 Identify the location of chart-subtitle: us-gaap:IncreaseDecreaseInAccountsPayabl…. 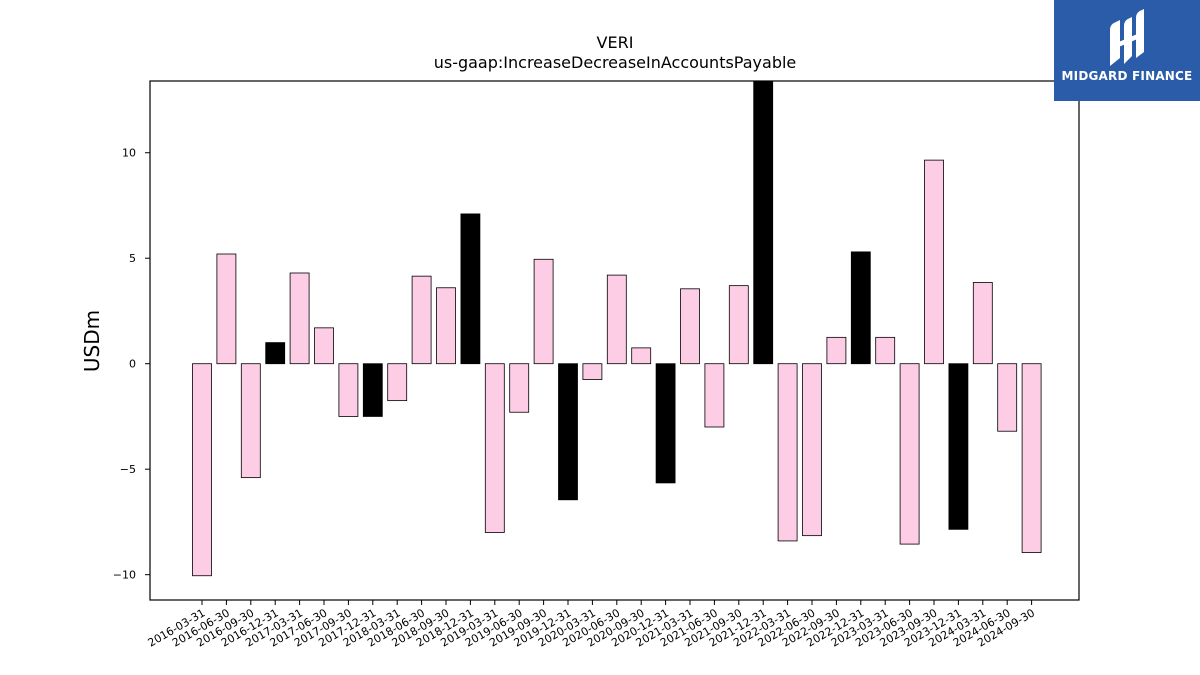
(615, 62).